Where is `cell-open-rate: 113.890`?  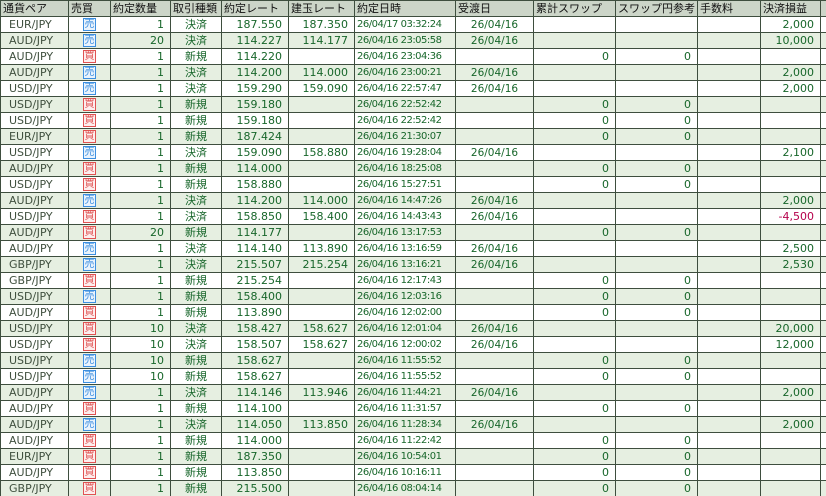
cell-open-rate: 113.890 is located at coordinates (321, 248).